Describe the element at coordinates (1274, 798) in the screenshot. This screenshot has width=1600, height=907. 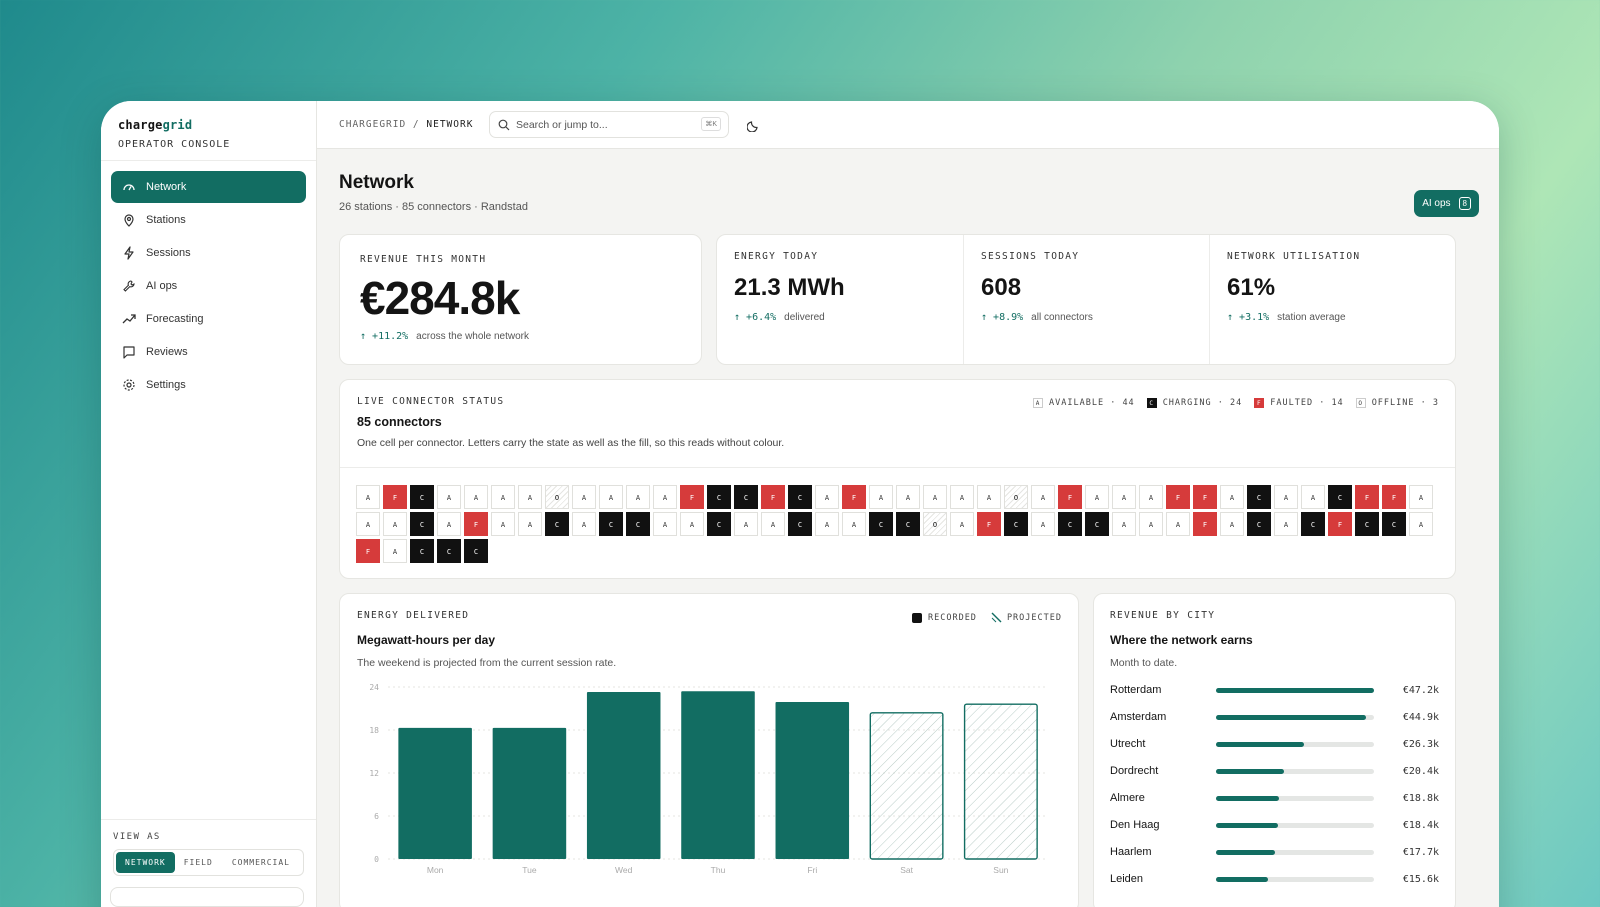
I see `city-row: Almere €18.8k` at that location.